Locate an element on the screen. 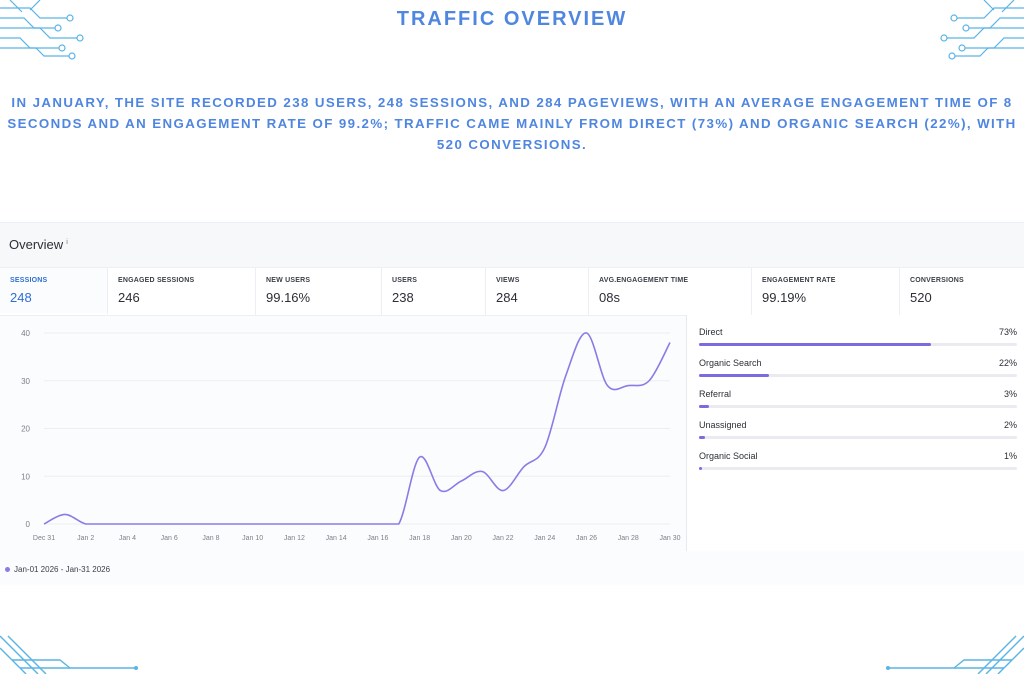 Image resolution: width=1024 pixels, height=674 pixels. source-row-direct: Direct 73% is located at coordinates (858, 341).